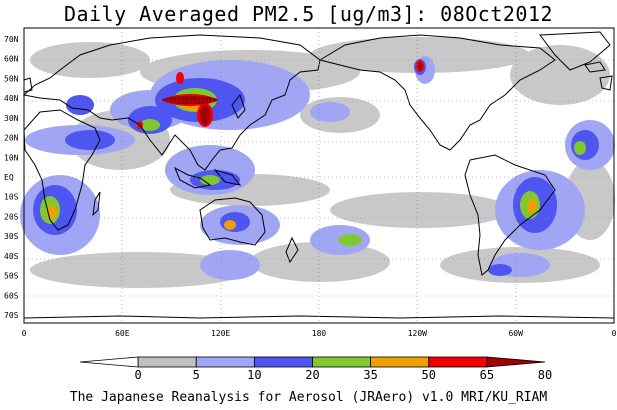  I want to click on lat-label: 40N, so click(11, 98).